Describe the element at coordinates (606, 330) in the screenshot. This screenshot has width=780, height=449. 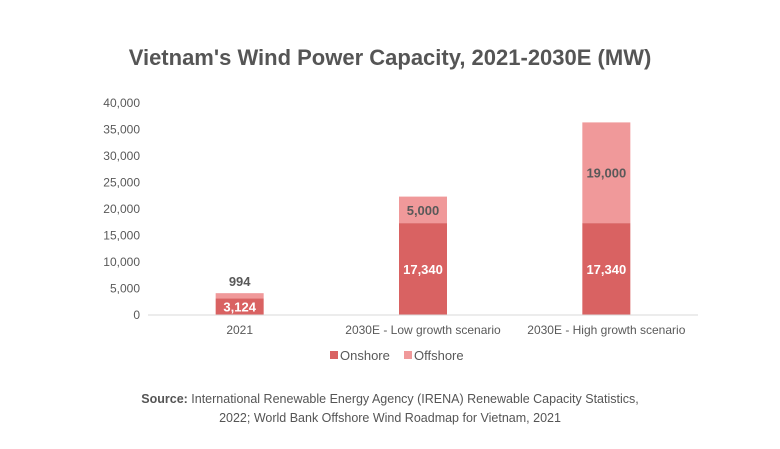
I see `x-tick-label: 2030E - High growth scenario` at that location.